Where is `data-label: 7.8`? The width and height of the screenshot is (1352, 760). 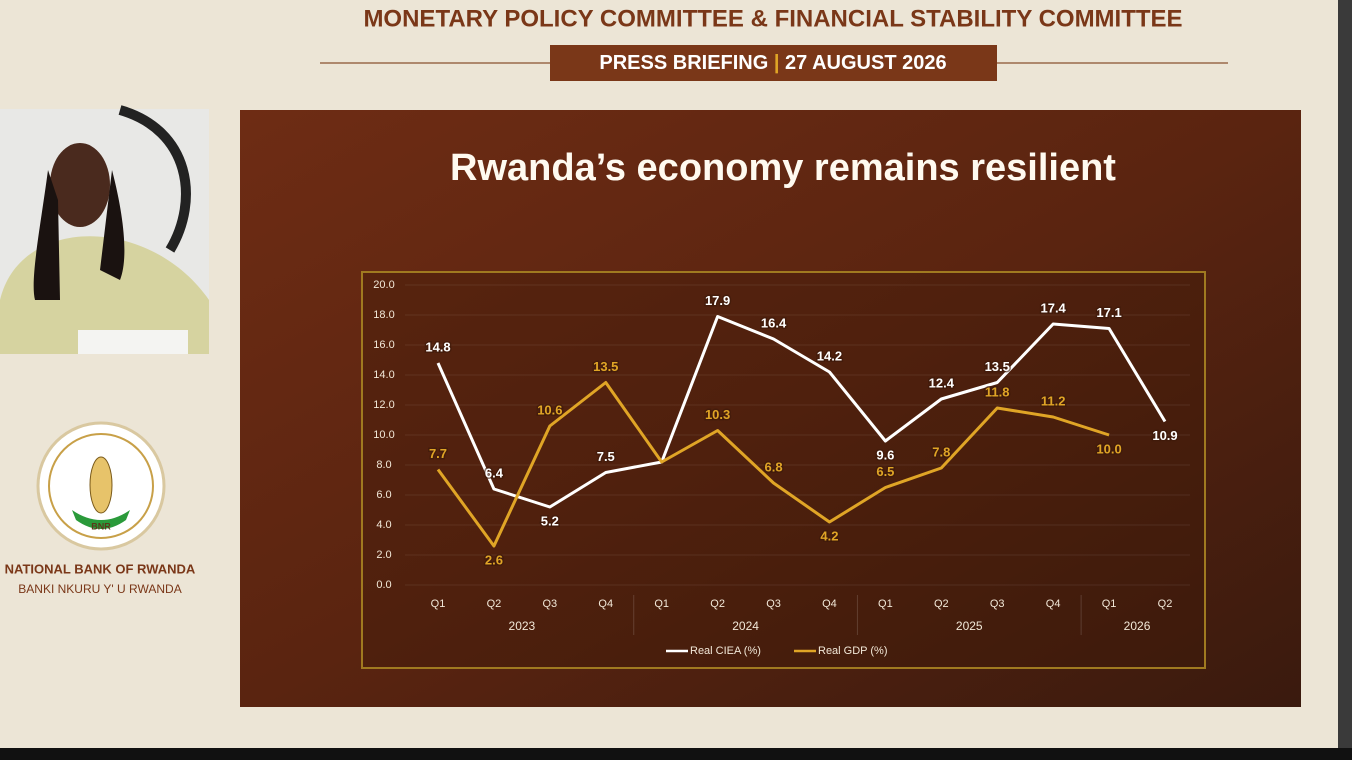
data-label: 7.8 is located at coordinates (941, 451).